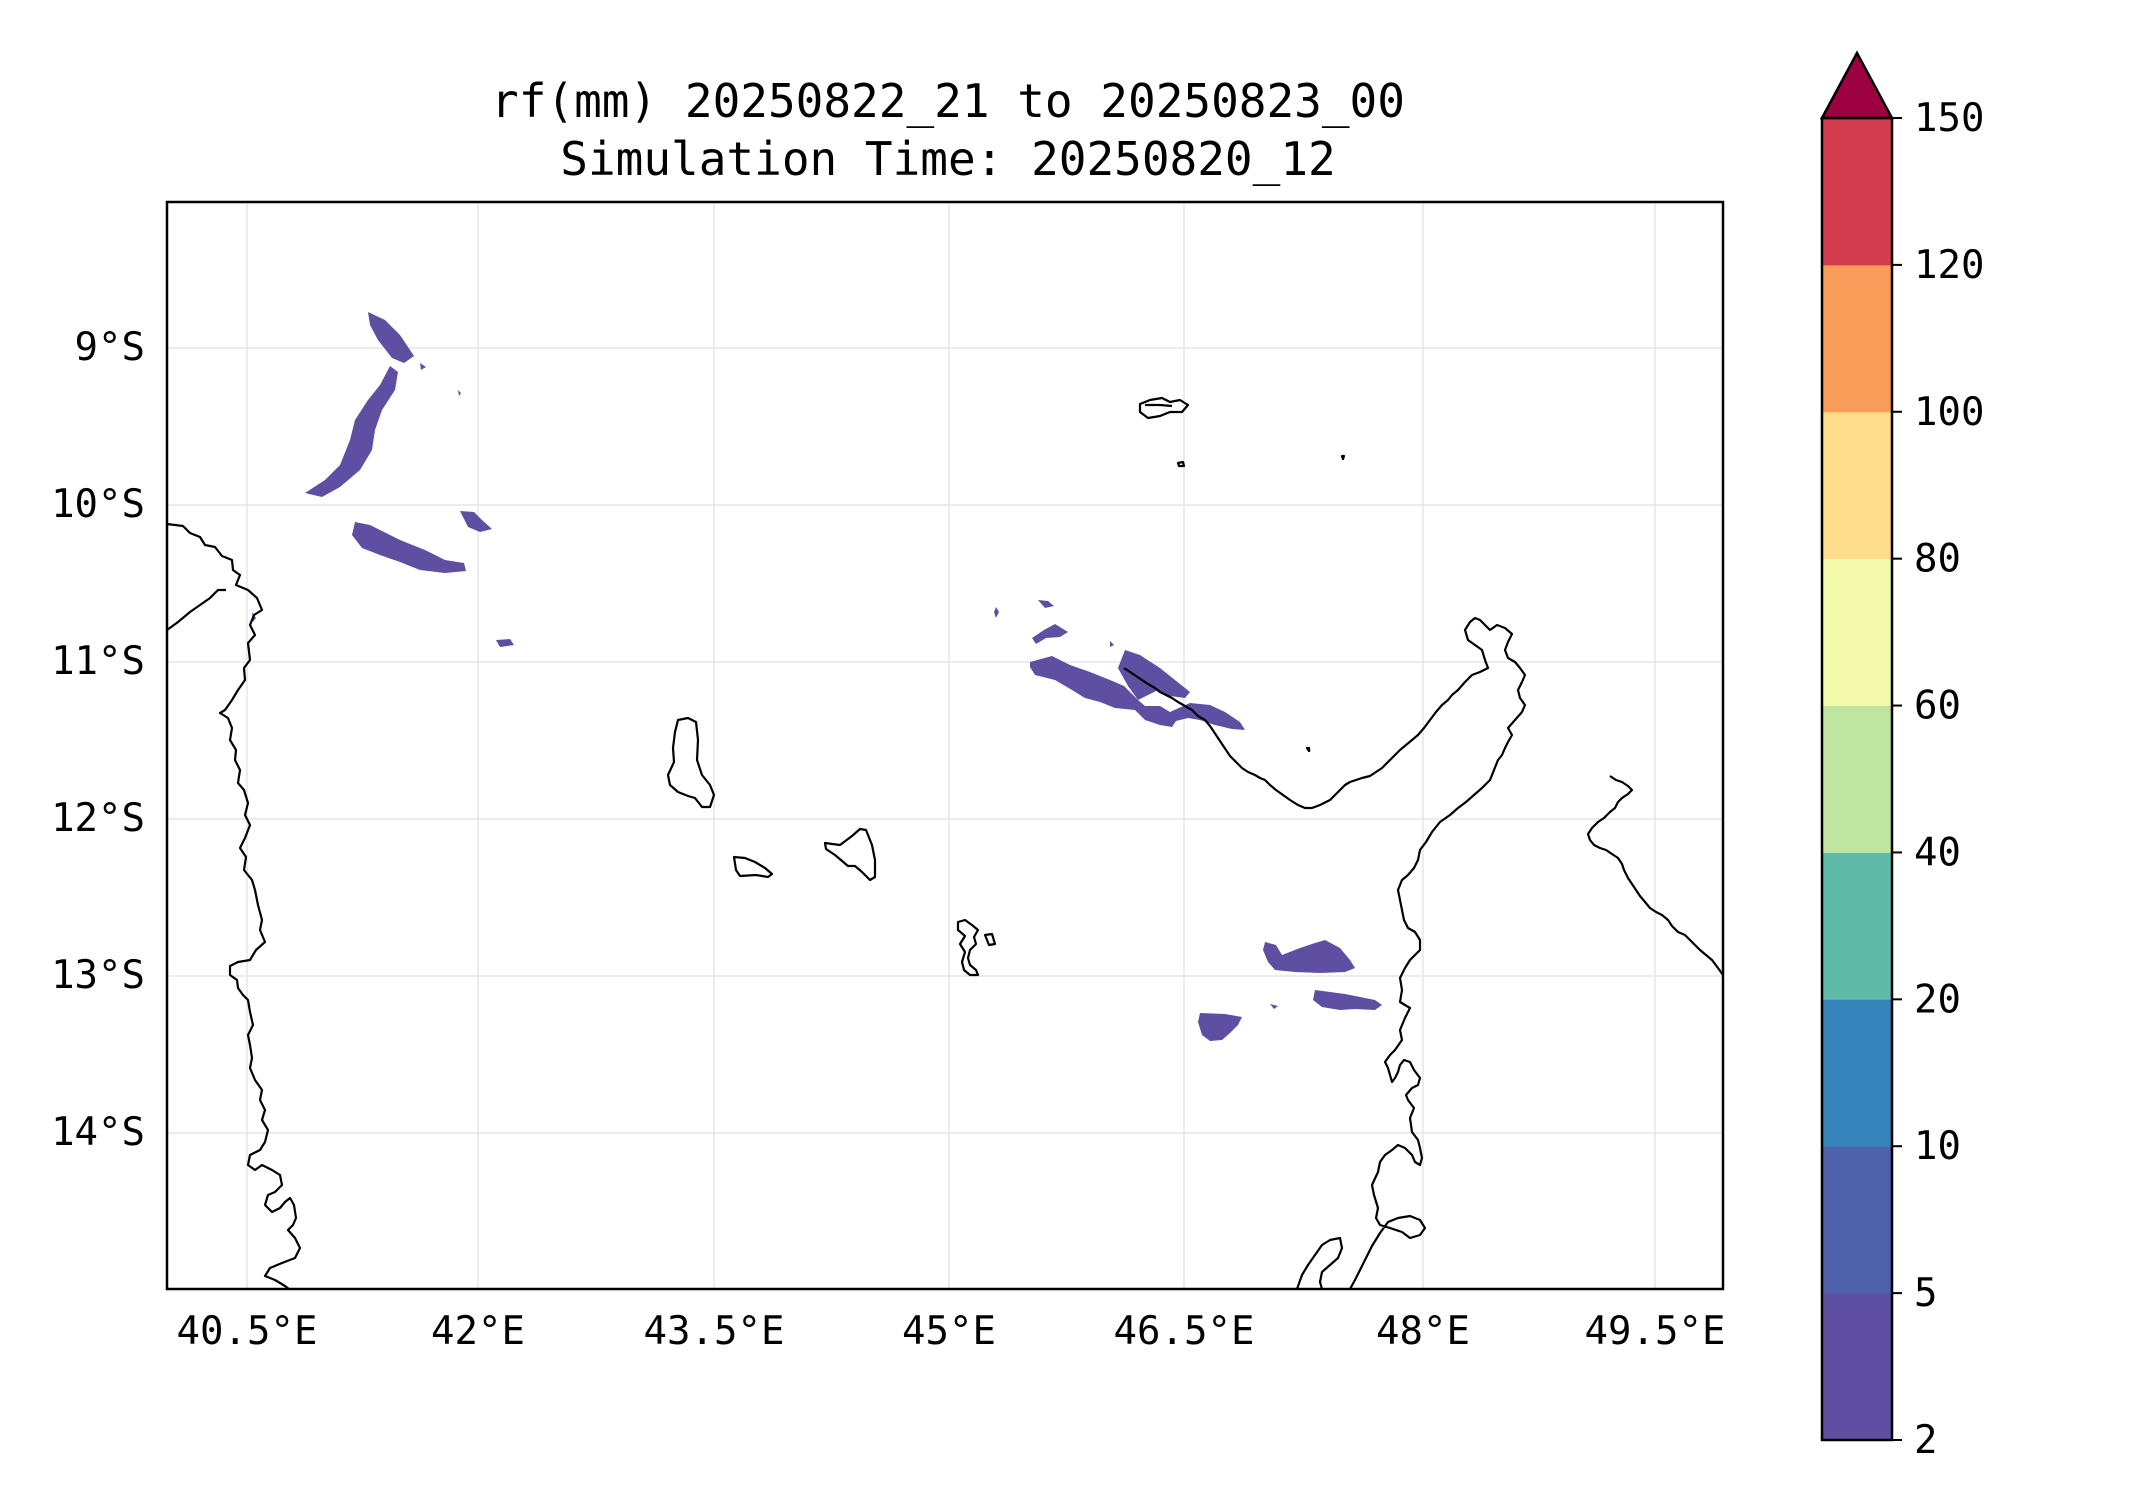  I want to click on colorbar: 2 5 10 20 40 60 80 100 120 150, so click(1901, 756).